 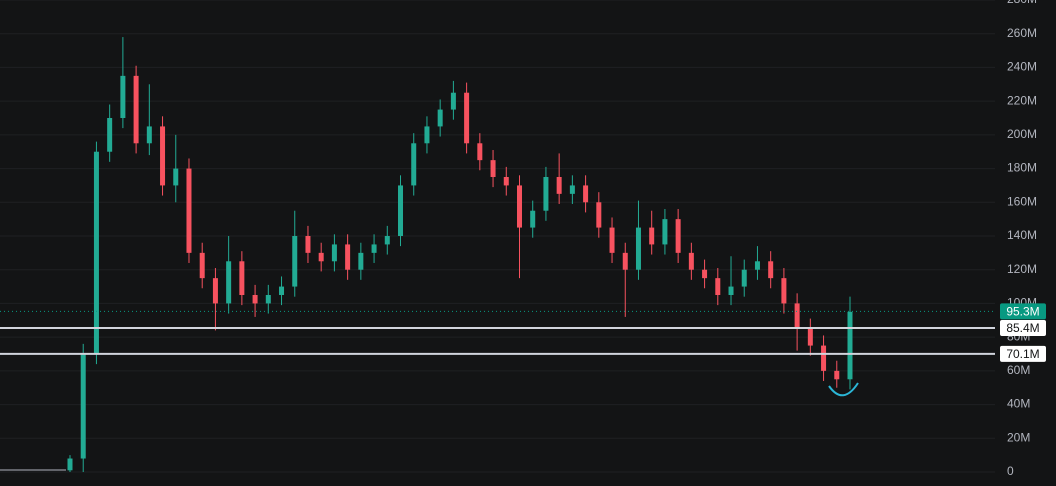 What do you see at coordinates (1022, 134) in the screenshot?
I see `y-tick-label: 200M` at bounding box center [1022, 134].